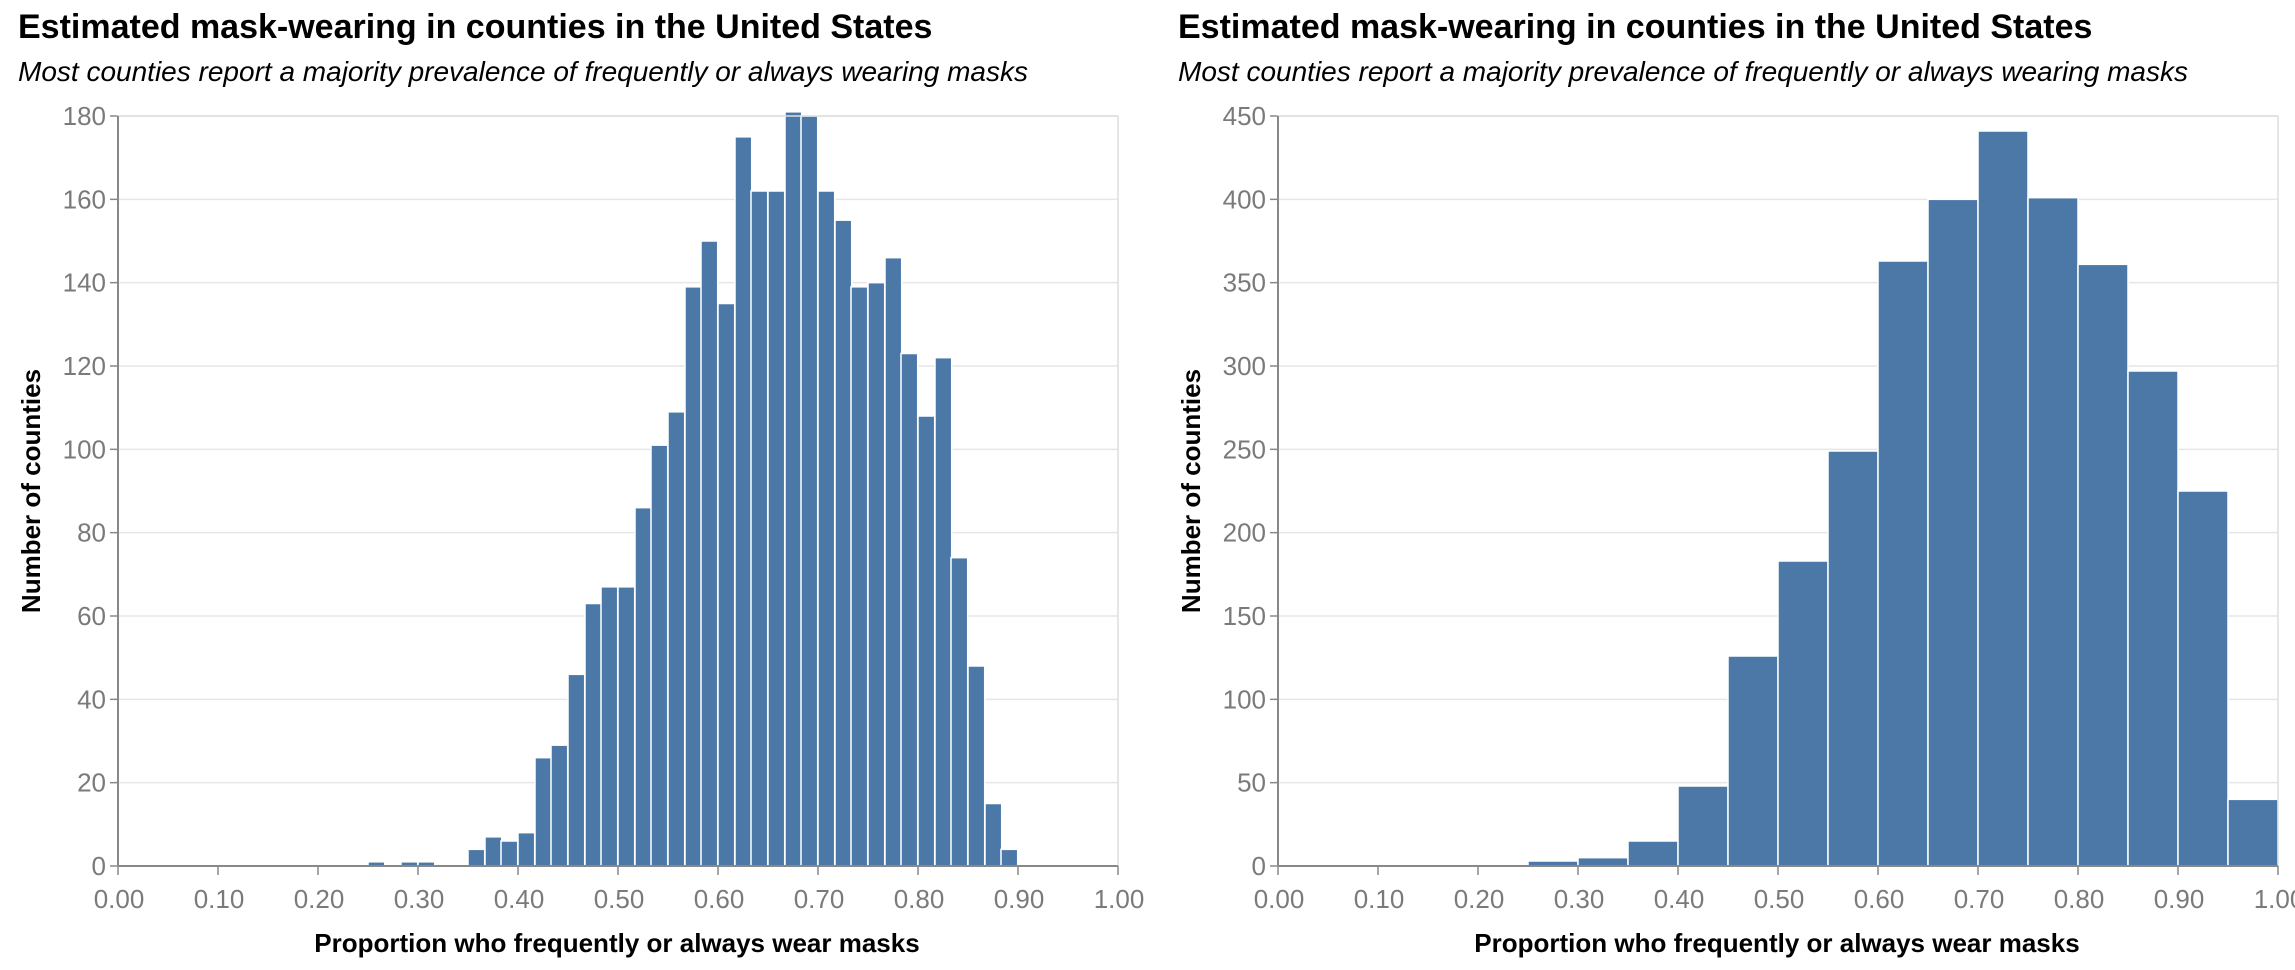 The image size is (2295, 970). What do you see at coordinates (1251, 783) in the screenshot?
I see `y-tick-label: 50` at bounding box center [1251, 783].